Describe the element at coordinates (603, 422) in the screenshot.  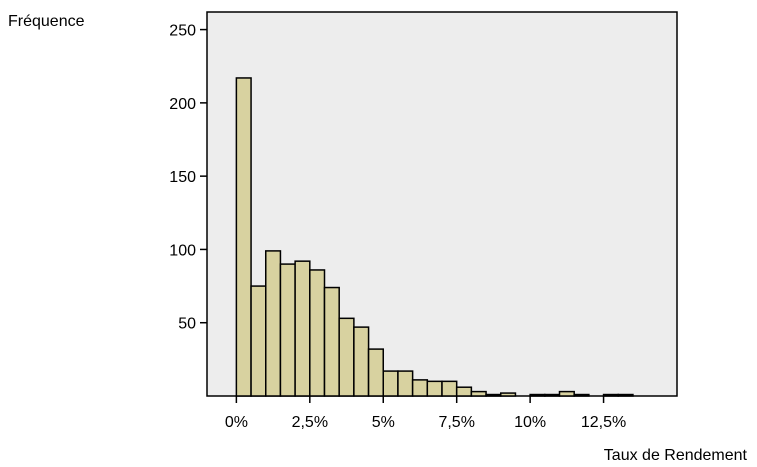
I see `x-tick-label: 12,5%` at that location.